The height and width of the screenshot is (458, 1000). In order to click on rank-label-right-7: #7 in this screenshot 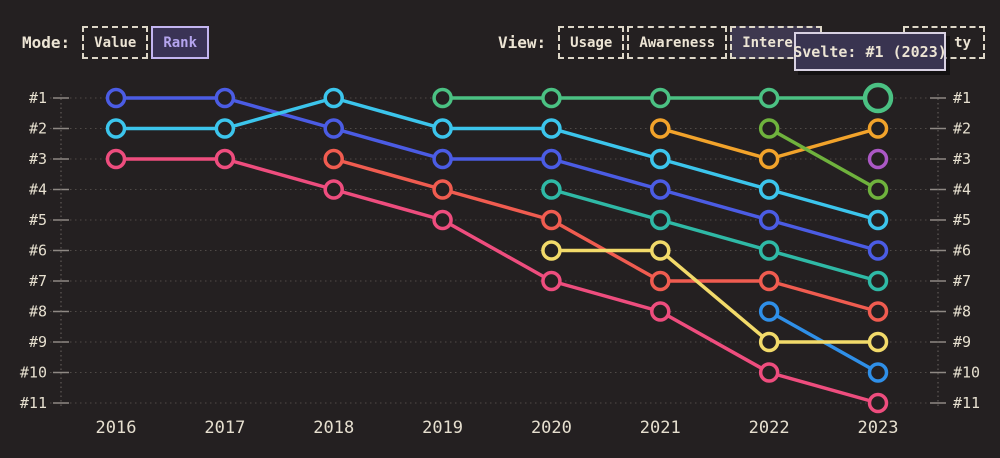, I will do `click(962, 281)`.